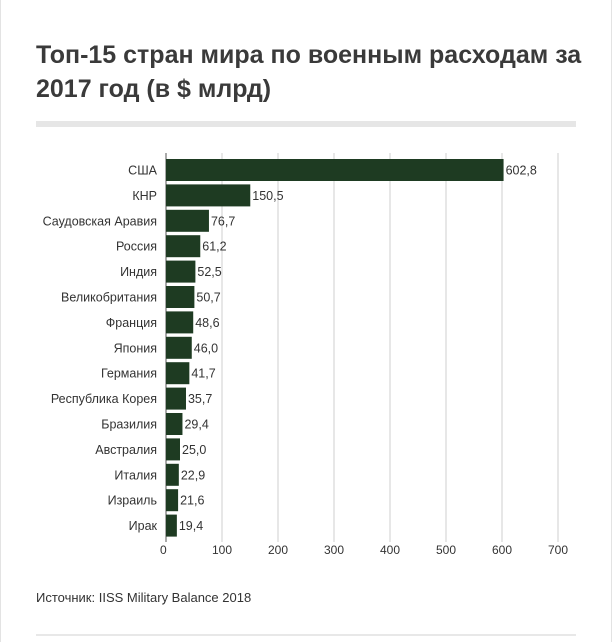  Describe the element at coordinates (104, 399) in the screenshot. I see `category-label: Республика Корея` at that location.